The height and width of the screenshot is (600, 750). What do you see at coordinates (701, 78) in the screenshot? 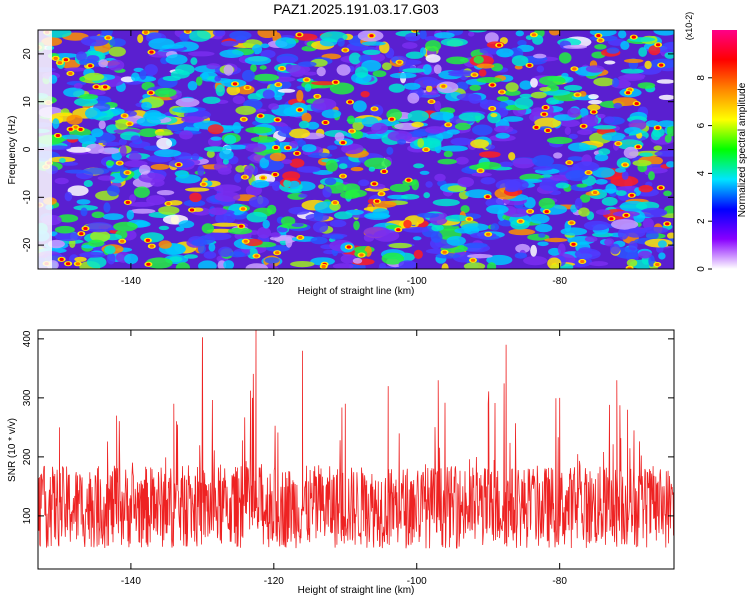
I see `colorbar-tick-label: 8` at bounding box center [701, 78].